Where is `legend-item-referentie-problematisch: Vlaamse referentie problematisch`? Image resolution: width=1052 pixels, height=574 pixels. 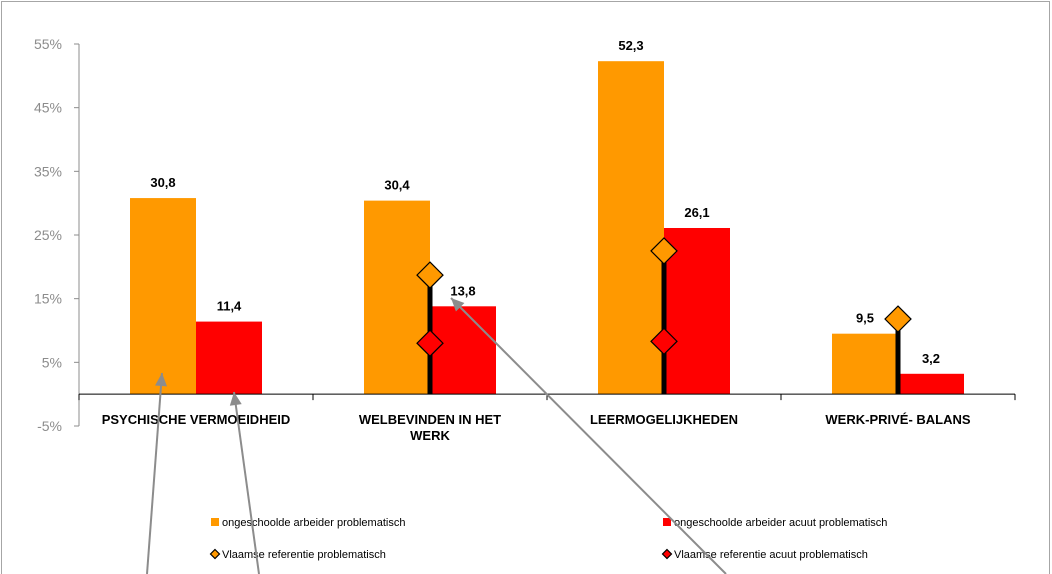 legend-item-referentie-problematisch: Vlaamse referentie problematisch is located at coordinates (297, 554).